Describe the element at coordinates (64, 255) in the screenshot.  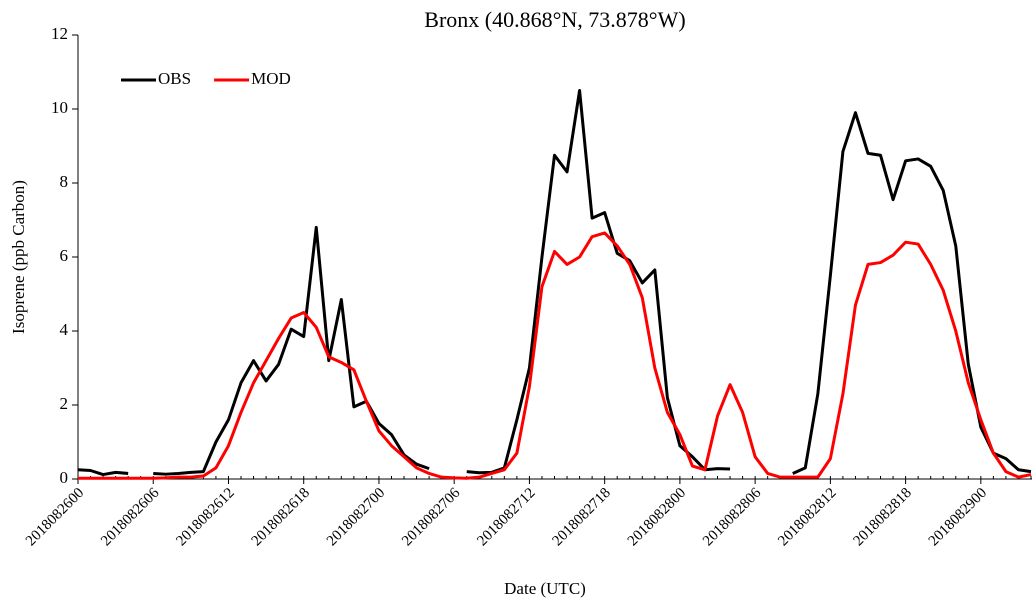
I see `y-tick-label: 6` at that location.